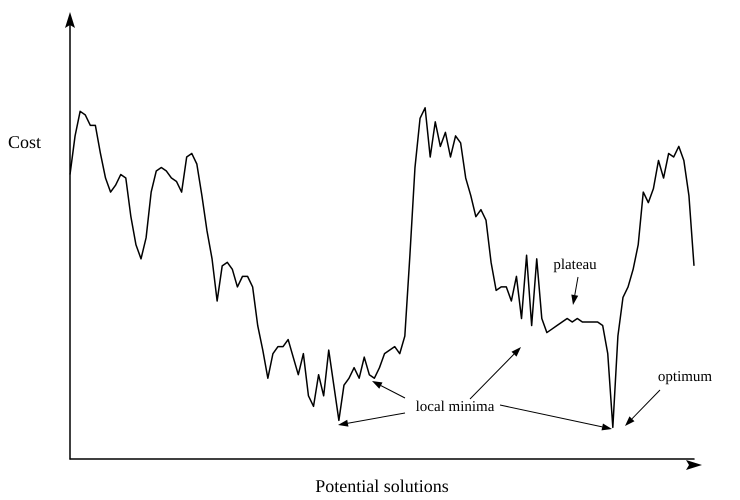  I want to click on annotation: local minima, so click(455, 407).